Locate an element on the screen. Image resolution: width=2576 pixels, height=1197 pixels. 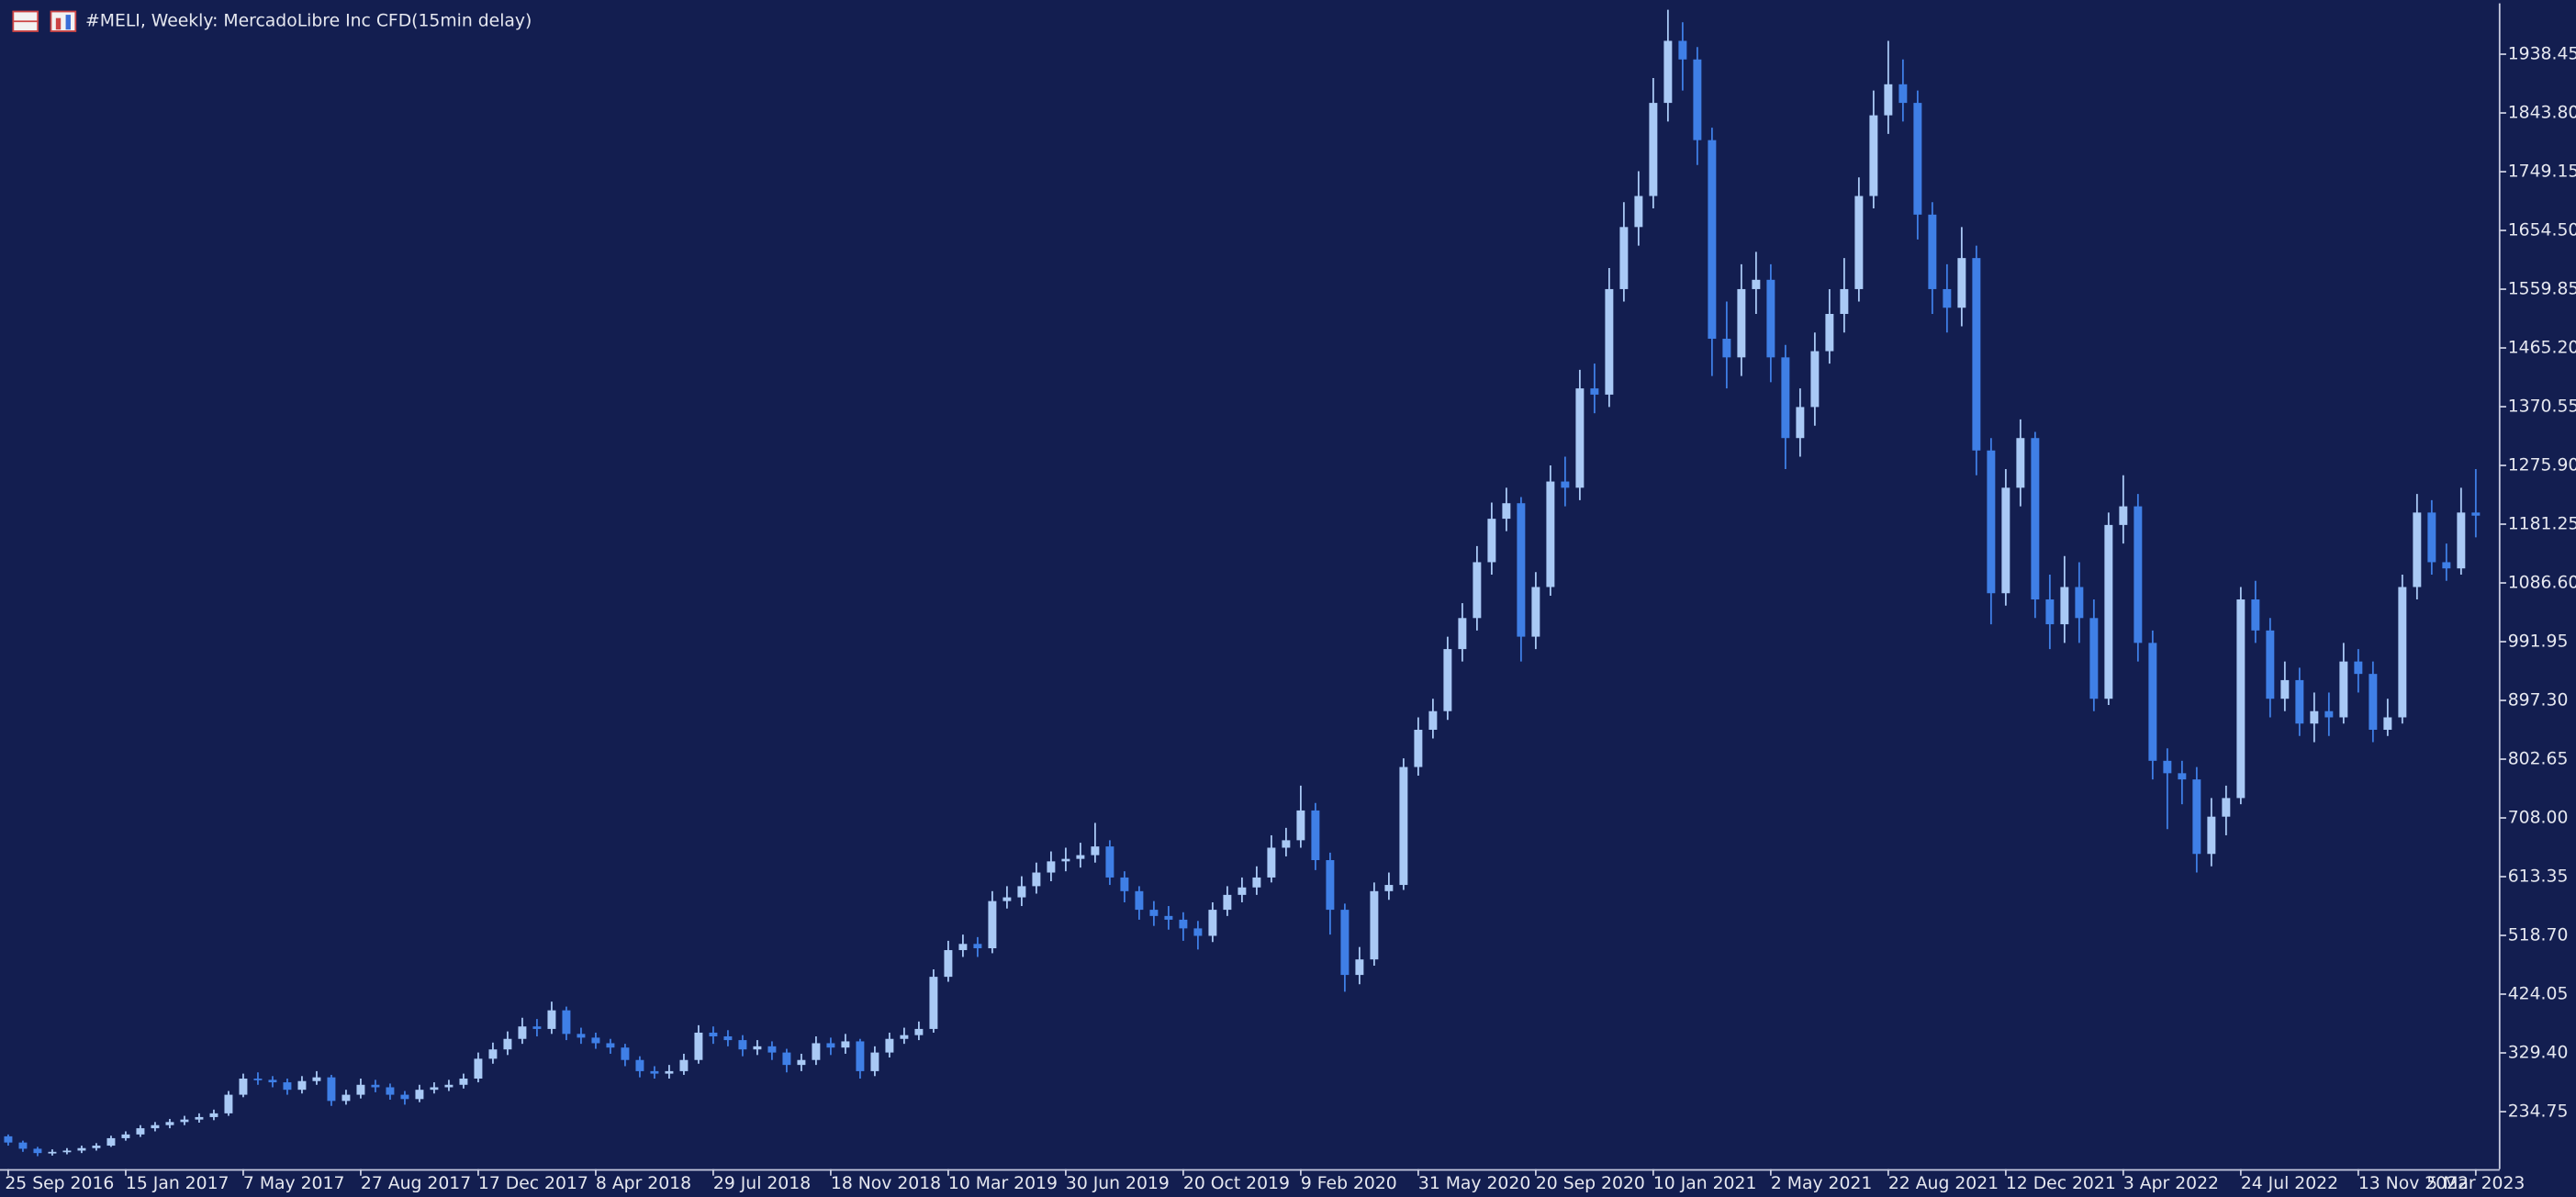
y-tick-label: 708.00 is located at coordinates (2538, 818).